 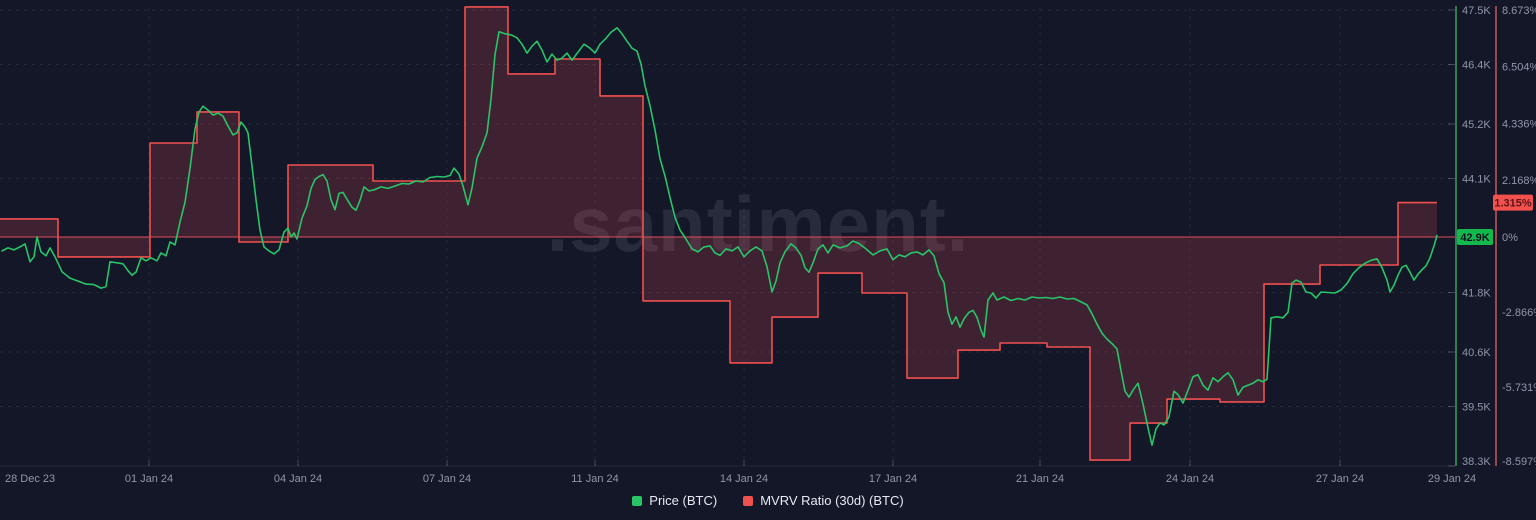 I want to click on price-current-badge: 42.9K, so click(x=1475, y=237).